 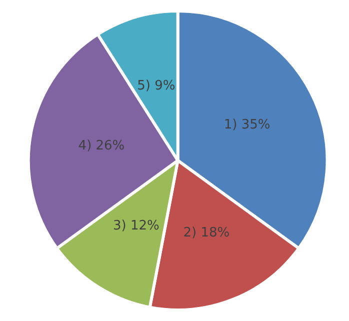 I want to click on slice-label: 1) 35%, so click(x=247, y=125).